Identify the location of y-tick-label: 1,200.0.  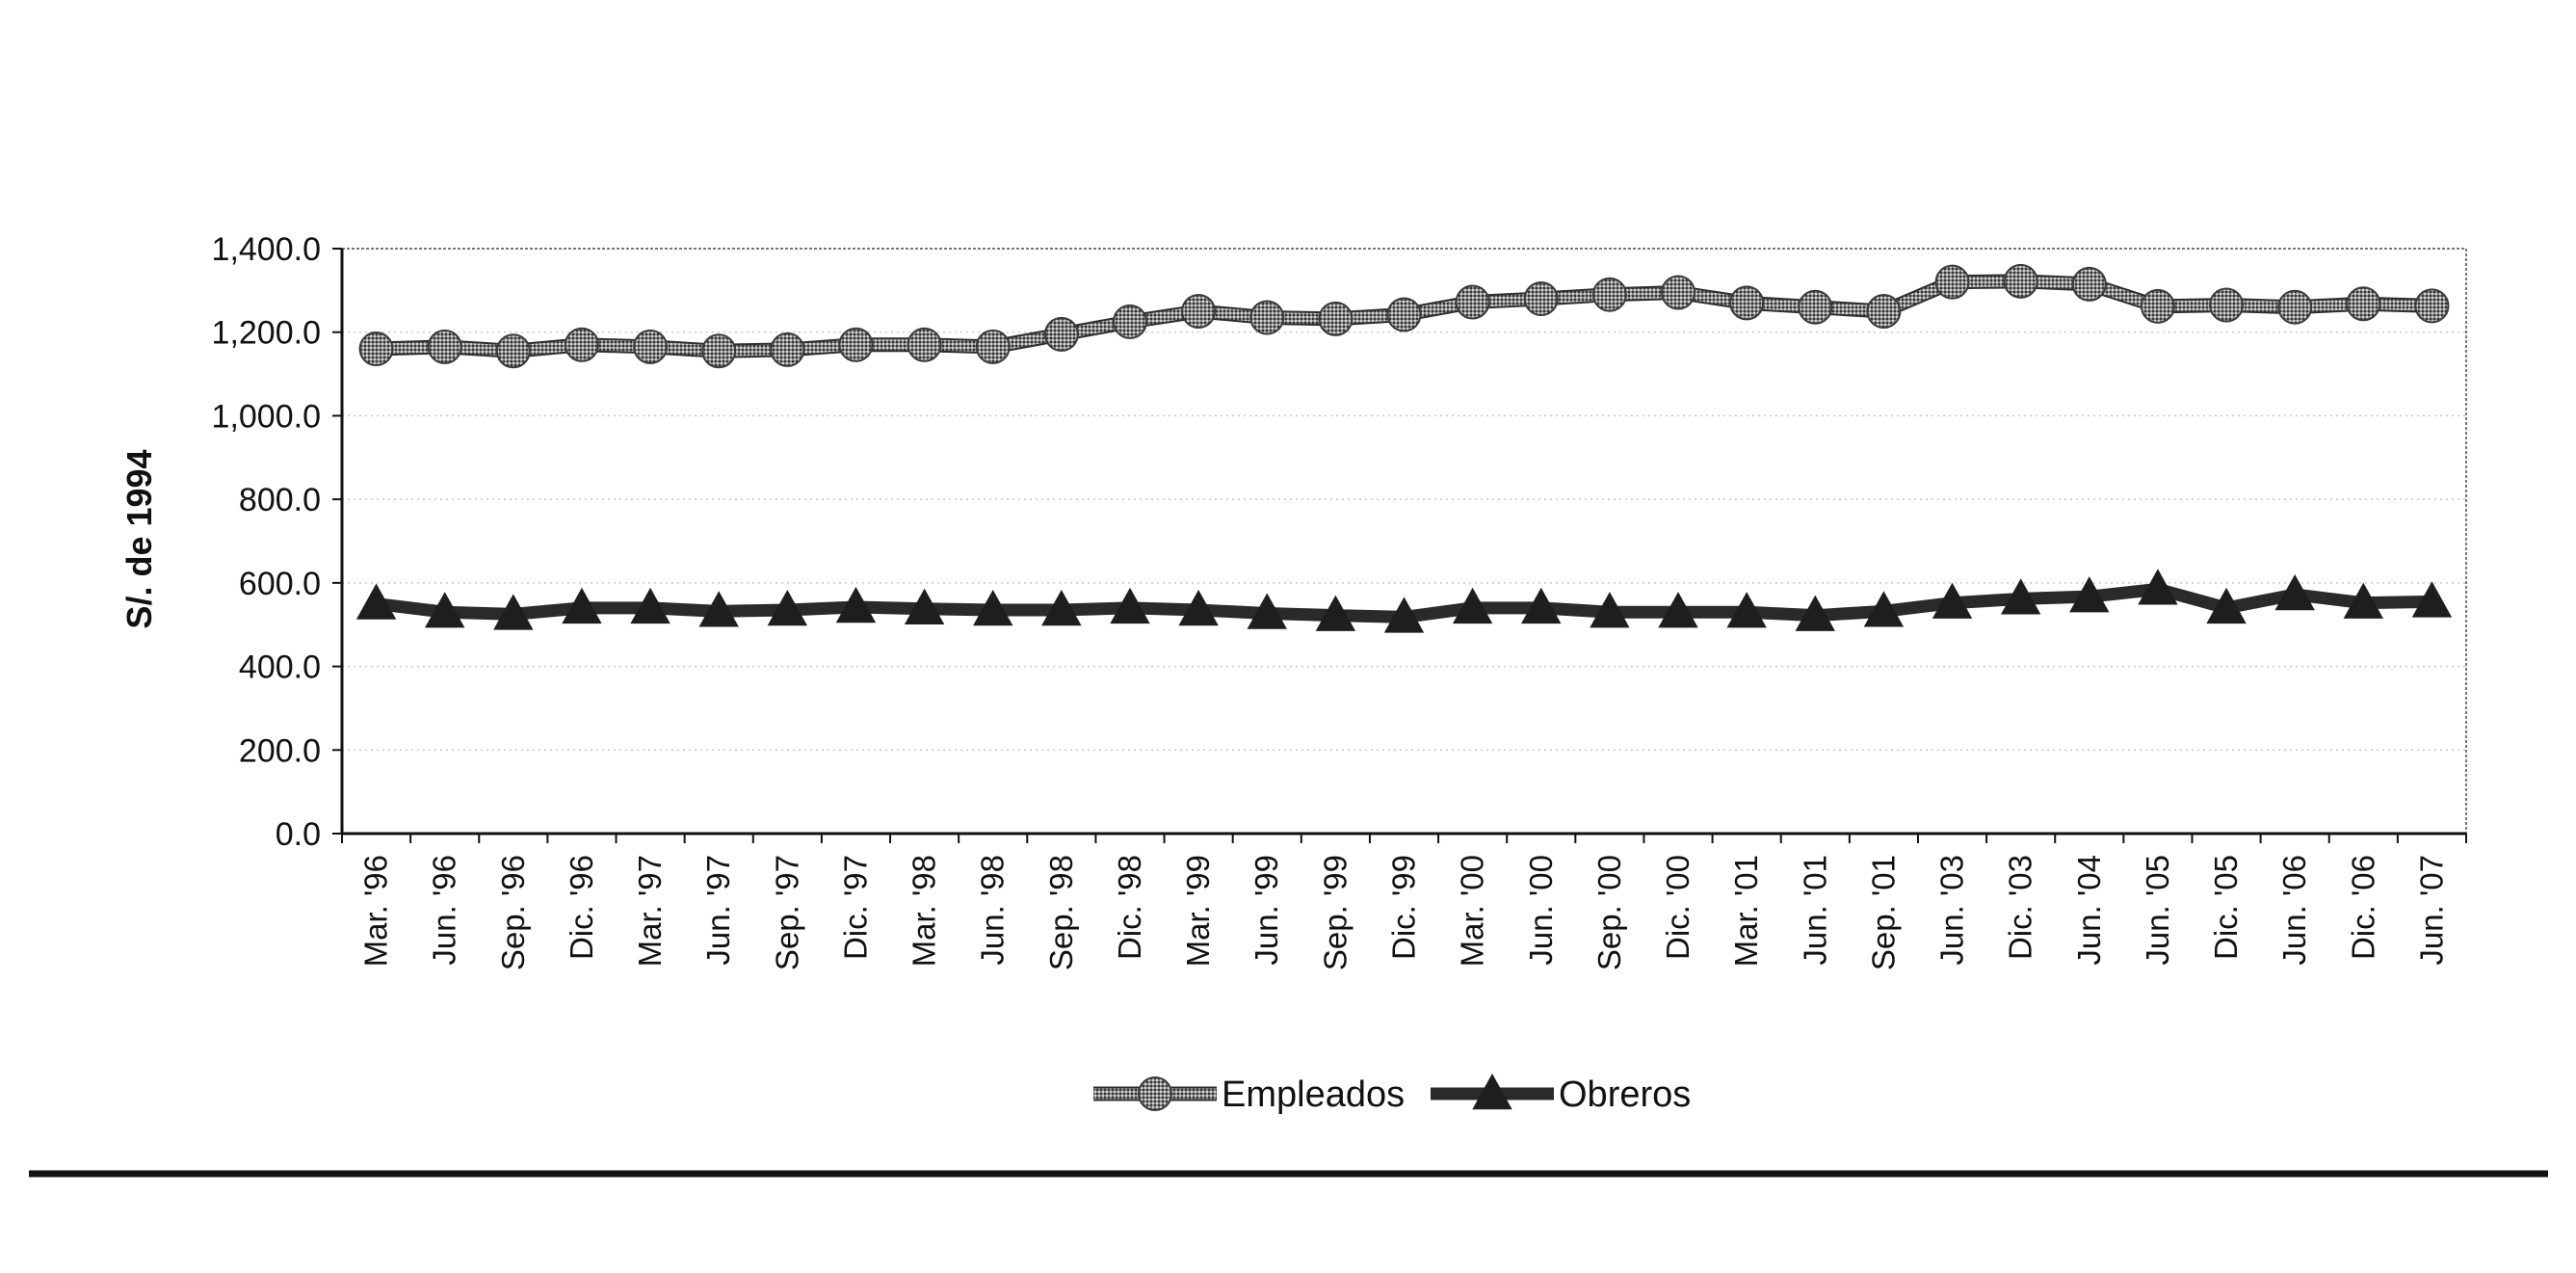
(266, 333).